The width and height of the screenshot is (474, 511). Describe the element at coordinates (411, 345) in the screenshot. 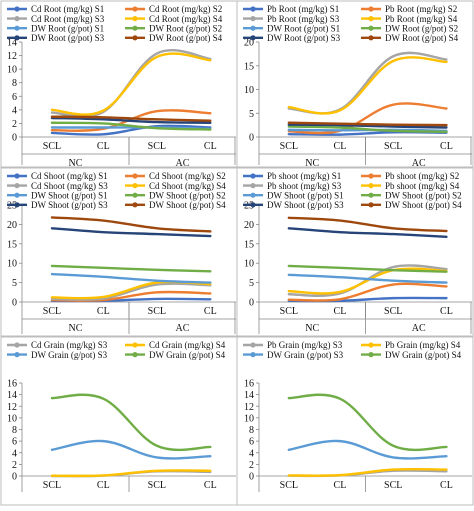

I see `legend-item-2: Pb Grain (mg/kg) S4` at that location.